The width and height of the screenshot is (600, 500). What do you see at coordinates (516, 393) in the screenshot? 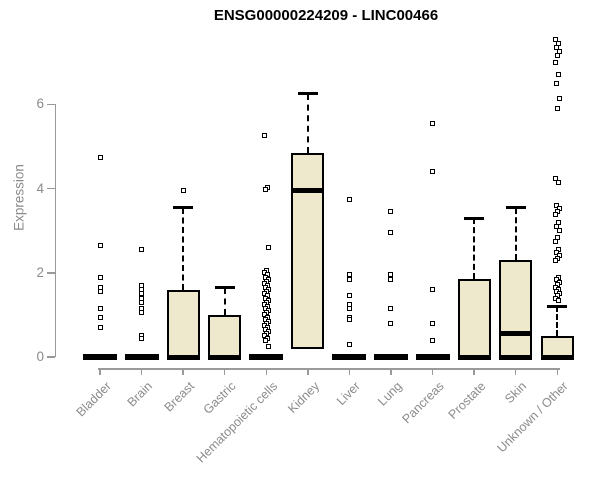
I see `x-tick-label: Skin` at bounding box center [516, 393].